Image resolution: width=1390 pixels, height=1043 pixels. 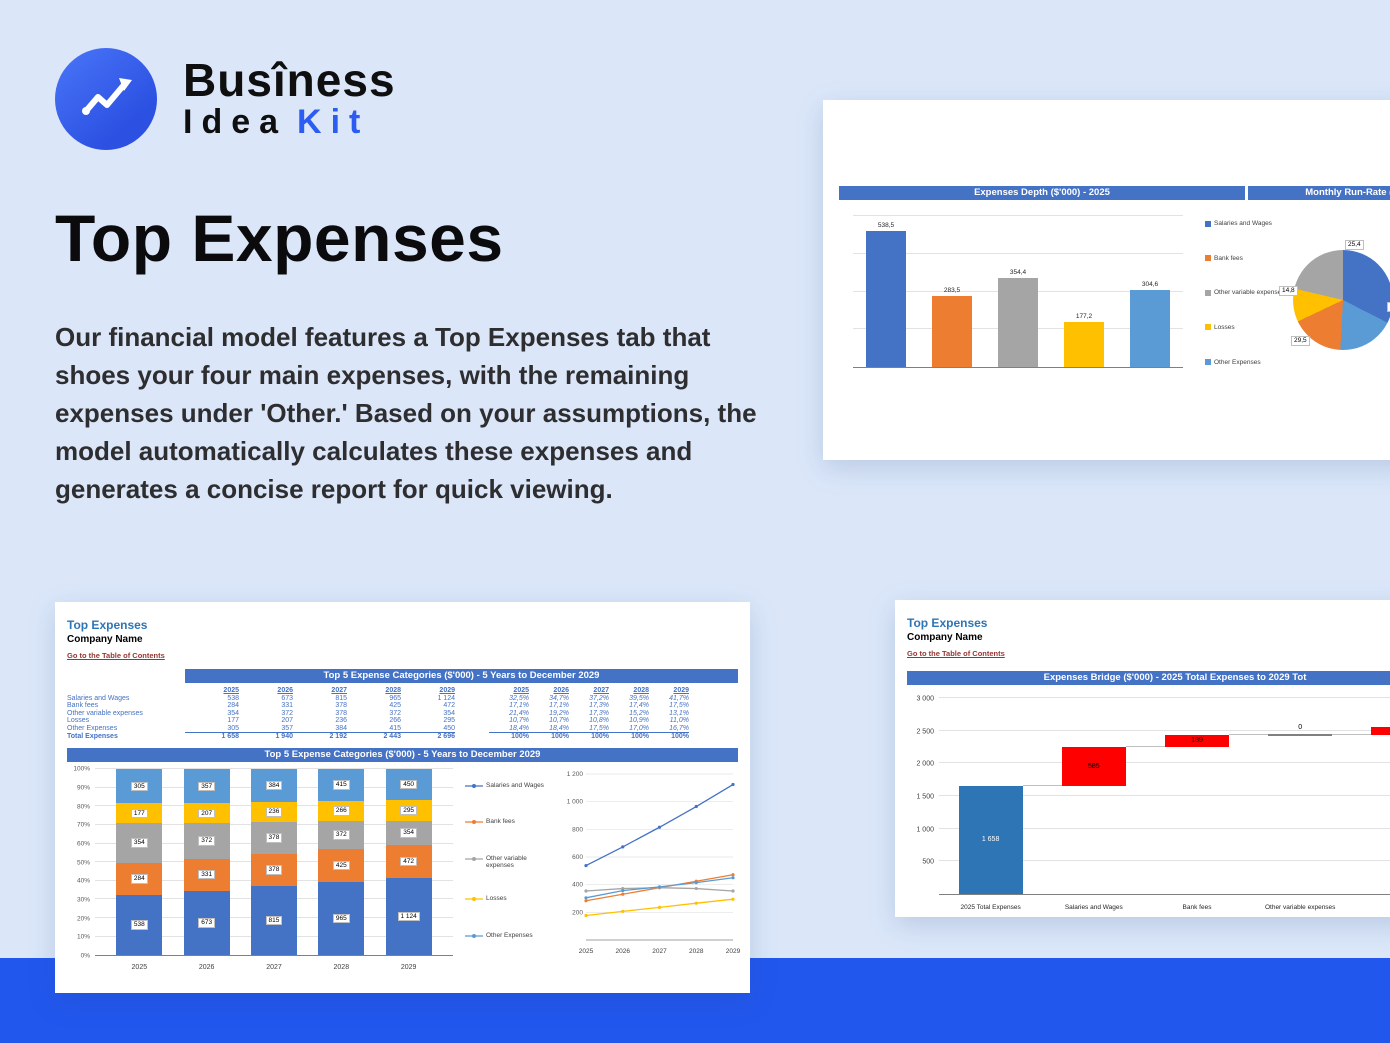 What do you see at coordinates (1249, 293) in the screenshot?
I see `legend-label: Other variable expenses` at bounding box center [1249, 293].